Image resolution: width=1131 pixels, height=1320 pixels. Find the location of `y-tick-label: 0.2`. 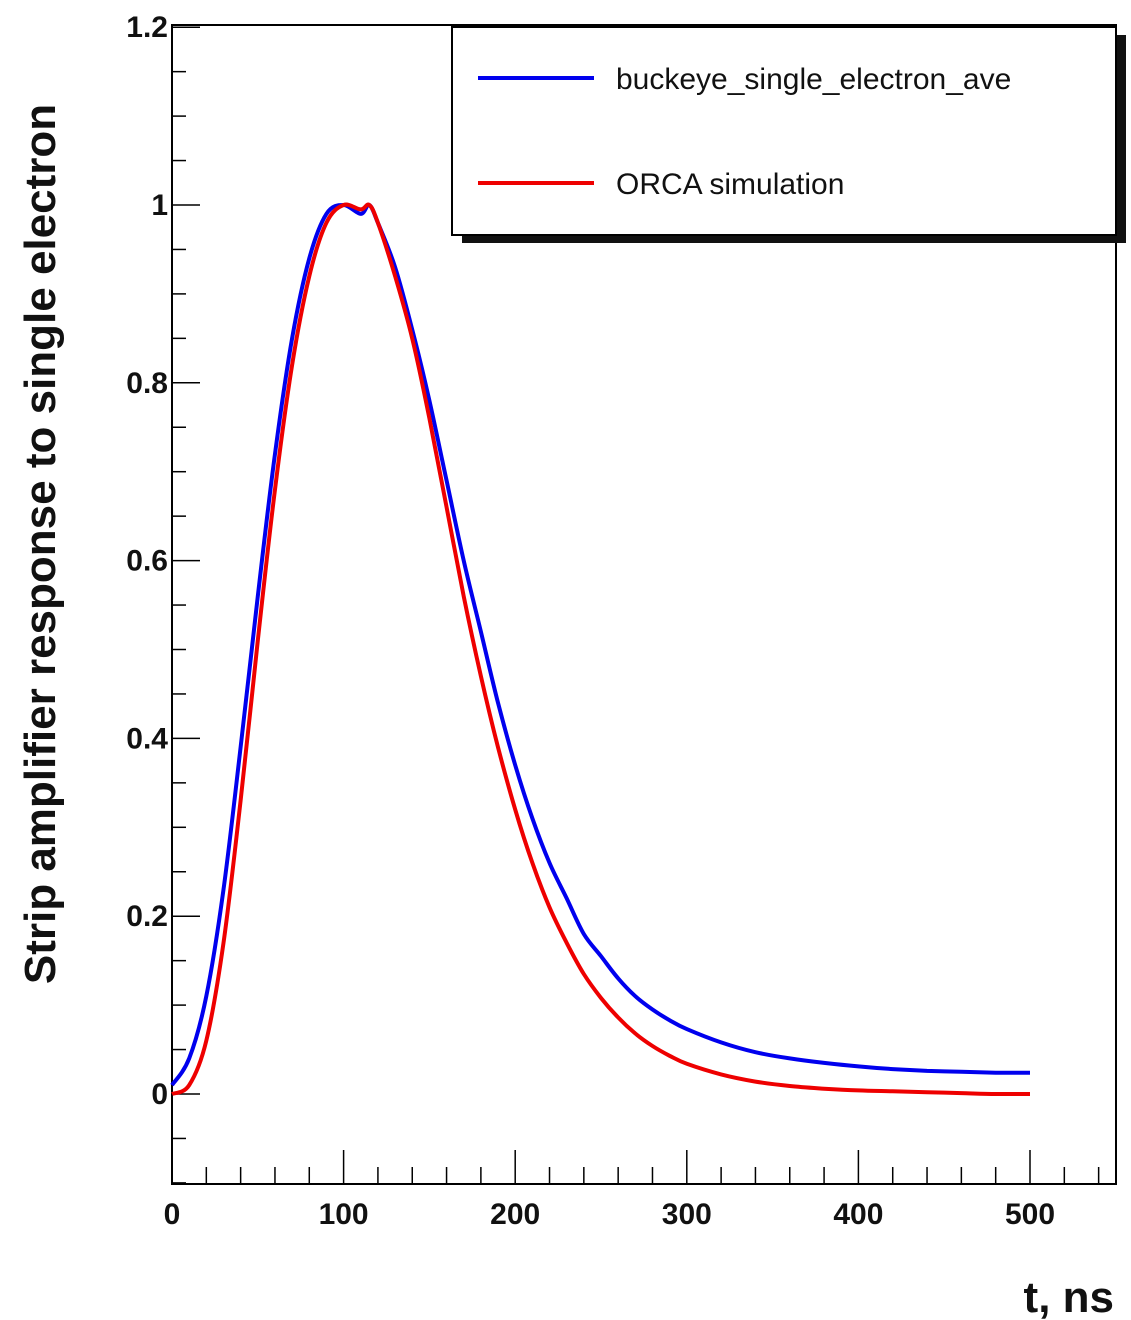

y-tick-label: 0.2 is located at coordinates (147, 916).